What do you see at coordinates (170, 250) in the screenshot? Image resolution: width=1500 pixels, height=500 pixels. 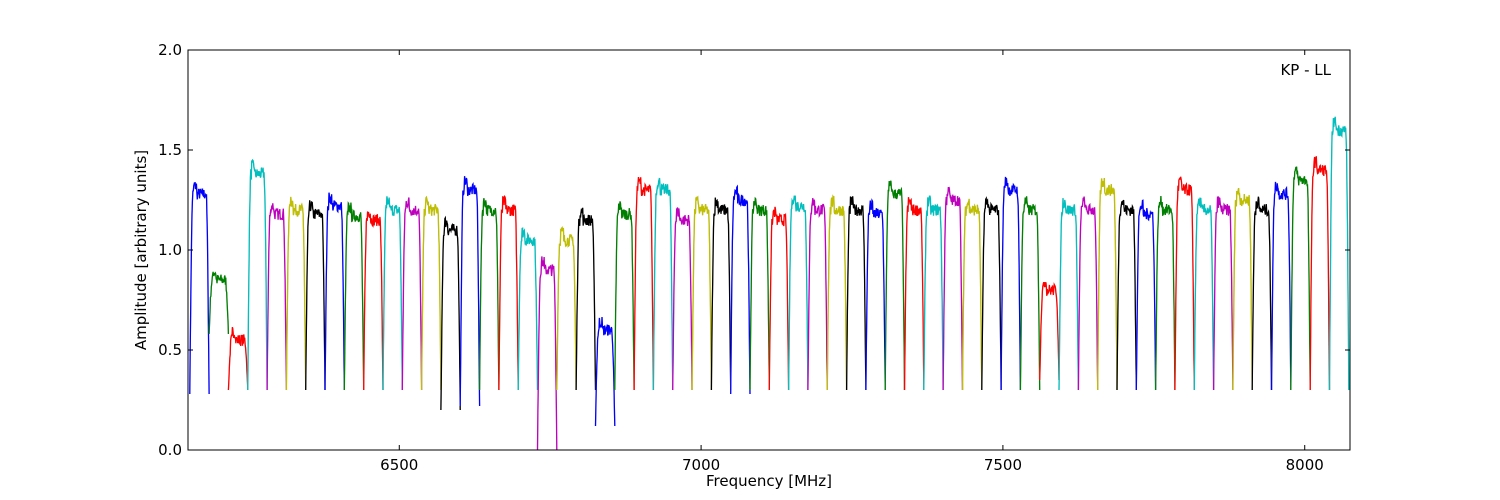 I see `y-tick-label: 1.0` at bounding box center [170, 250].